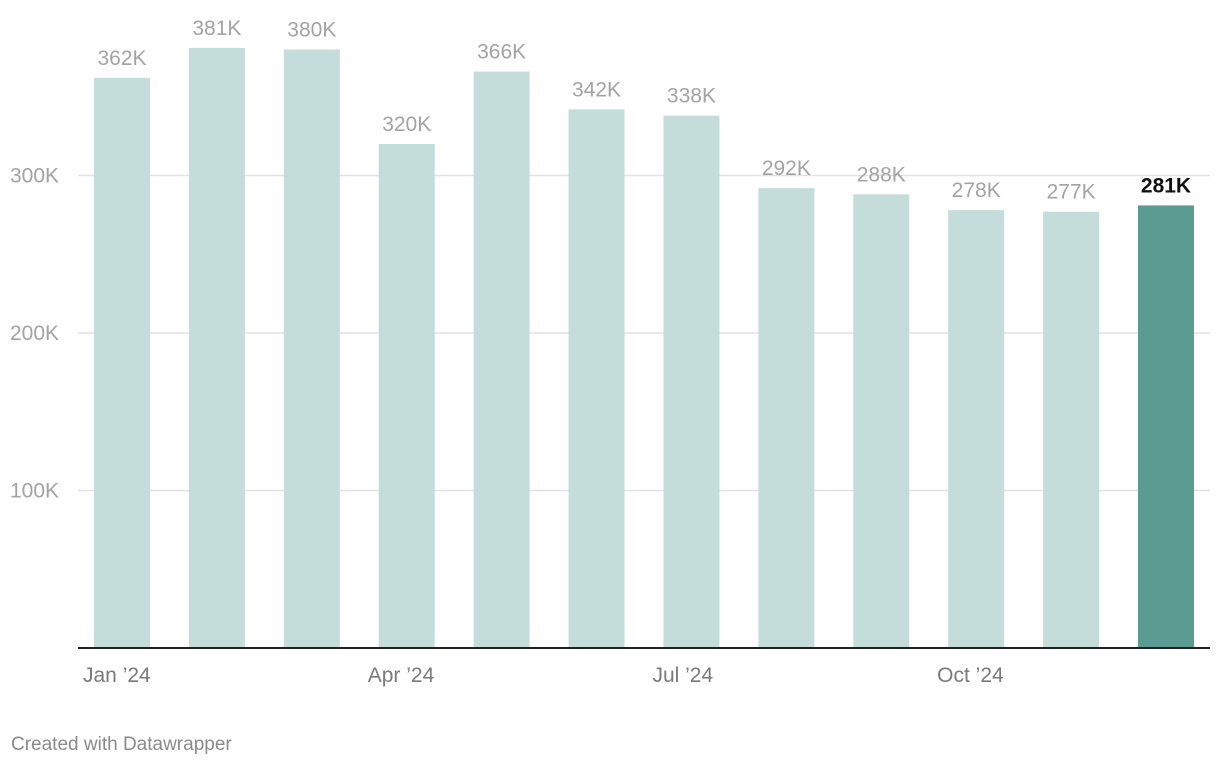 Image resolution: width=1220 pixels, height=770 pixels. I want to click on y-tick-label: 200K, so click(34, 333).